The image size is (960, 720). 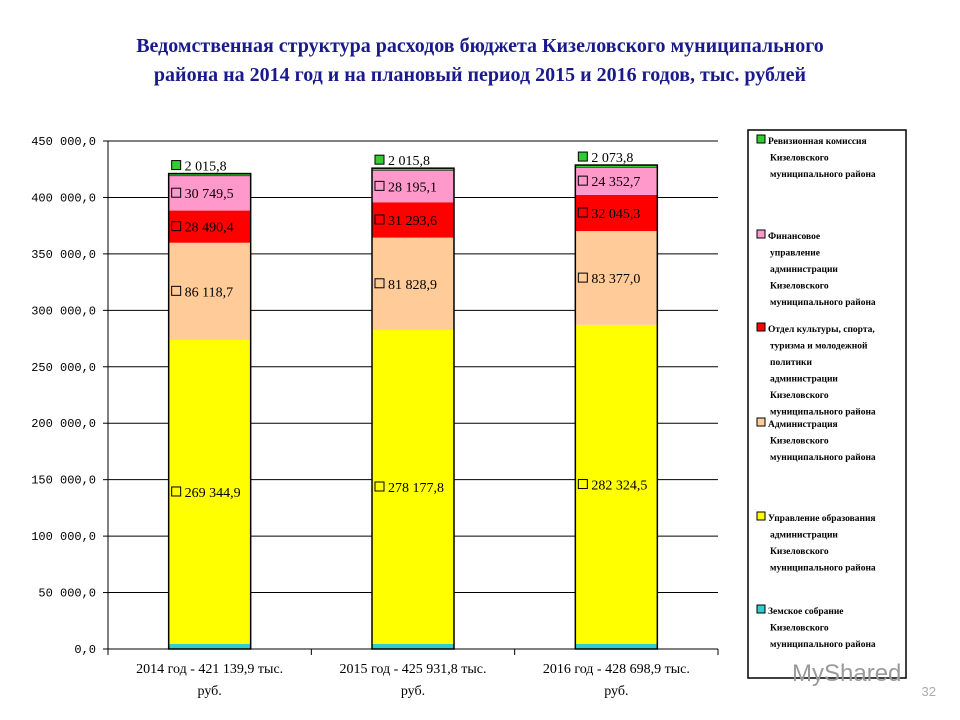 What do you see at coordinates (612, 158) in the screenshot?
I see `data-label: 2 073,8` at bounding box center [612, 158].